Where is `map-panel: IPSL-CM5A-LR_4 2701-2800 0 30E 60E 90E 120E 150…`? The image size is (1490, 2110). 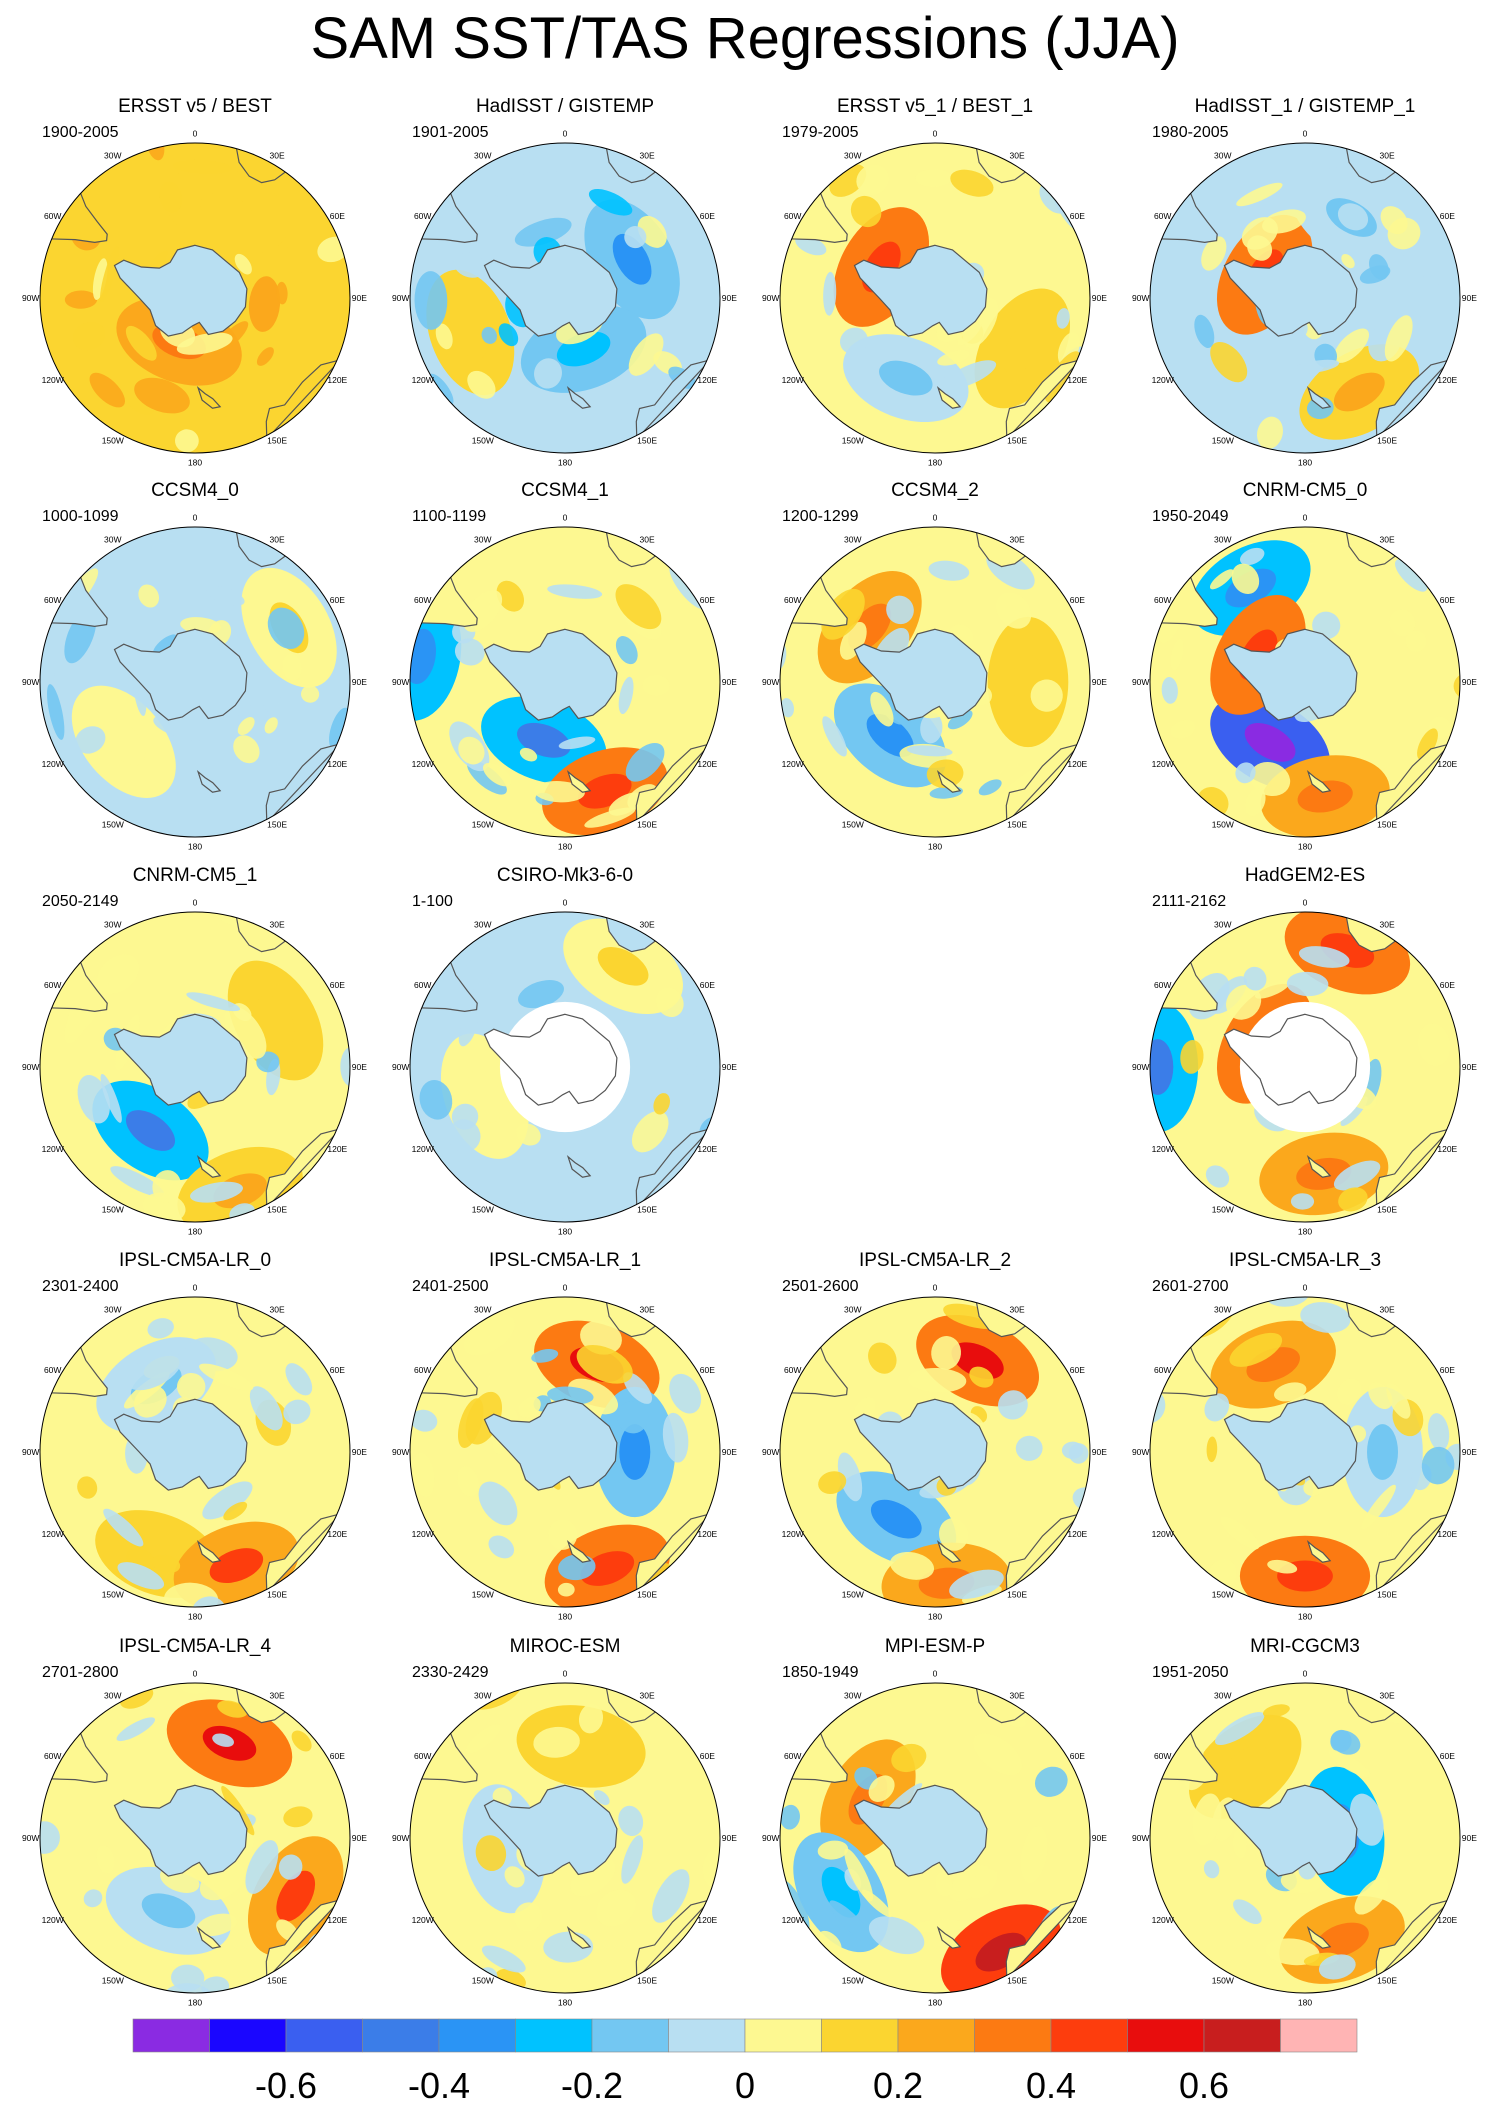
map-panel: IPSL-CM5A-LR_4 2701-2800 0 30E 60E 90E 120E 150… is located at coordinates (195, 1826).